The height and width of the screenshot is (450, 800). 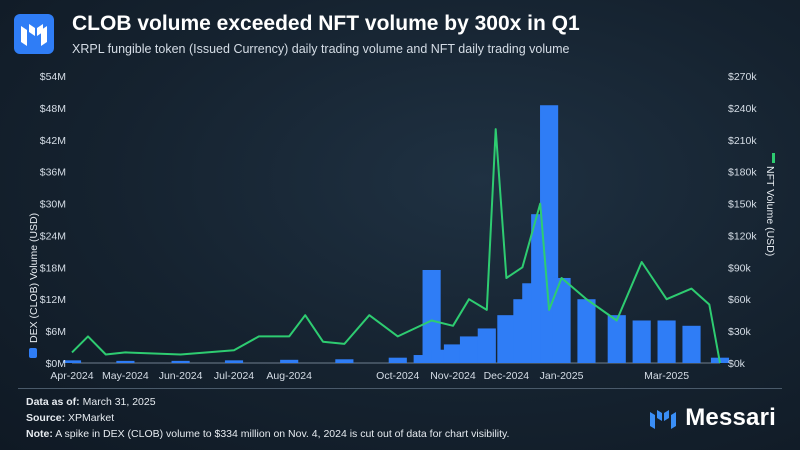 I want to click on source: Source: XPMarket, so click(x=70, y=418).